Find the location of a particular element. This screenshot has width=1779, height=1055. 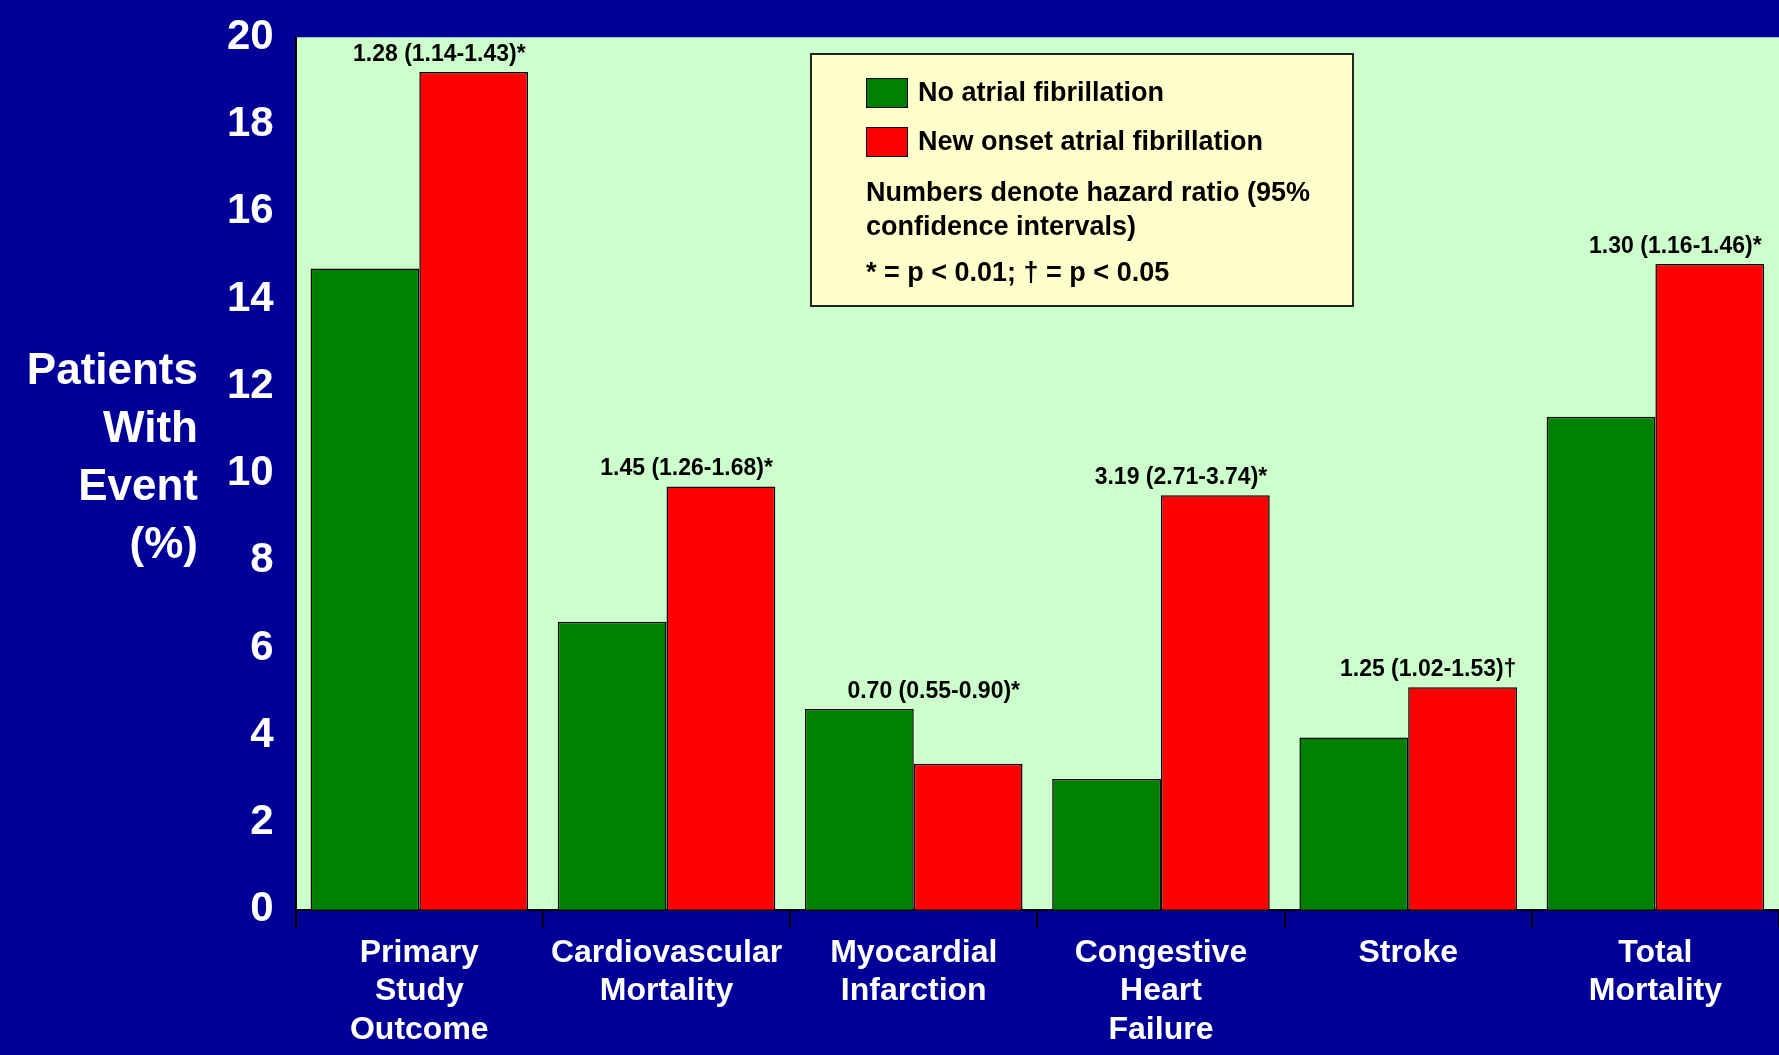

y-tick-label: 4 is located at coordinates (262, 732).